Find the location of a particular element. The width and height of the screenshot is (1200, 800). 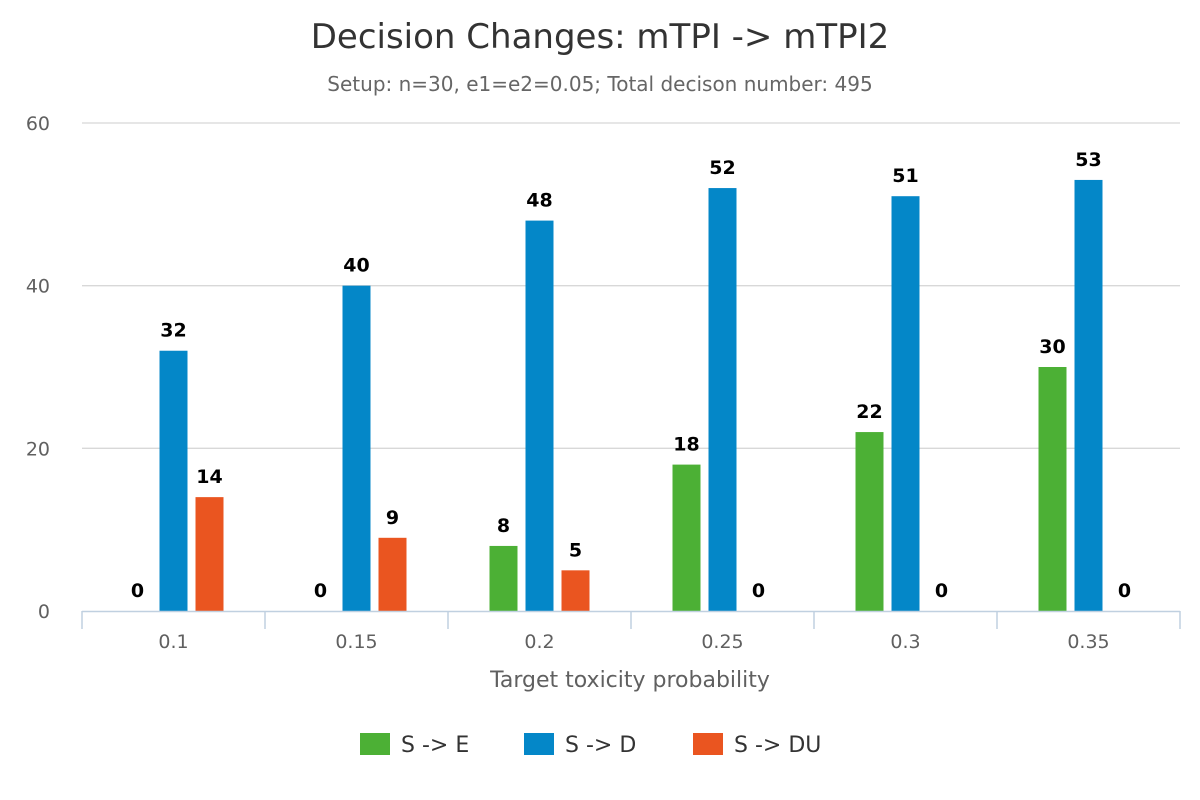

data-label: 32 is located at coordinates (173, 331).